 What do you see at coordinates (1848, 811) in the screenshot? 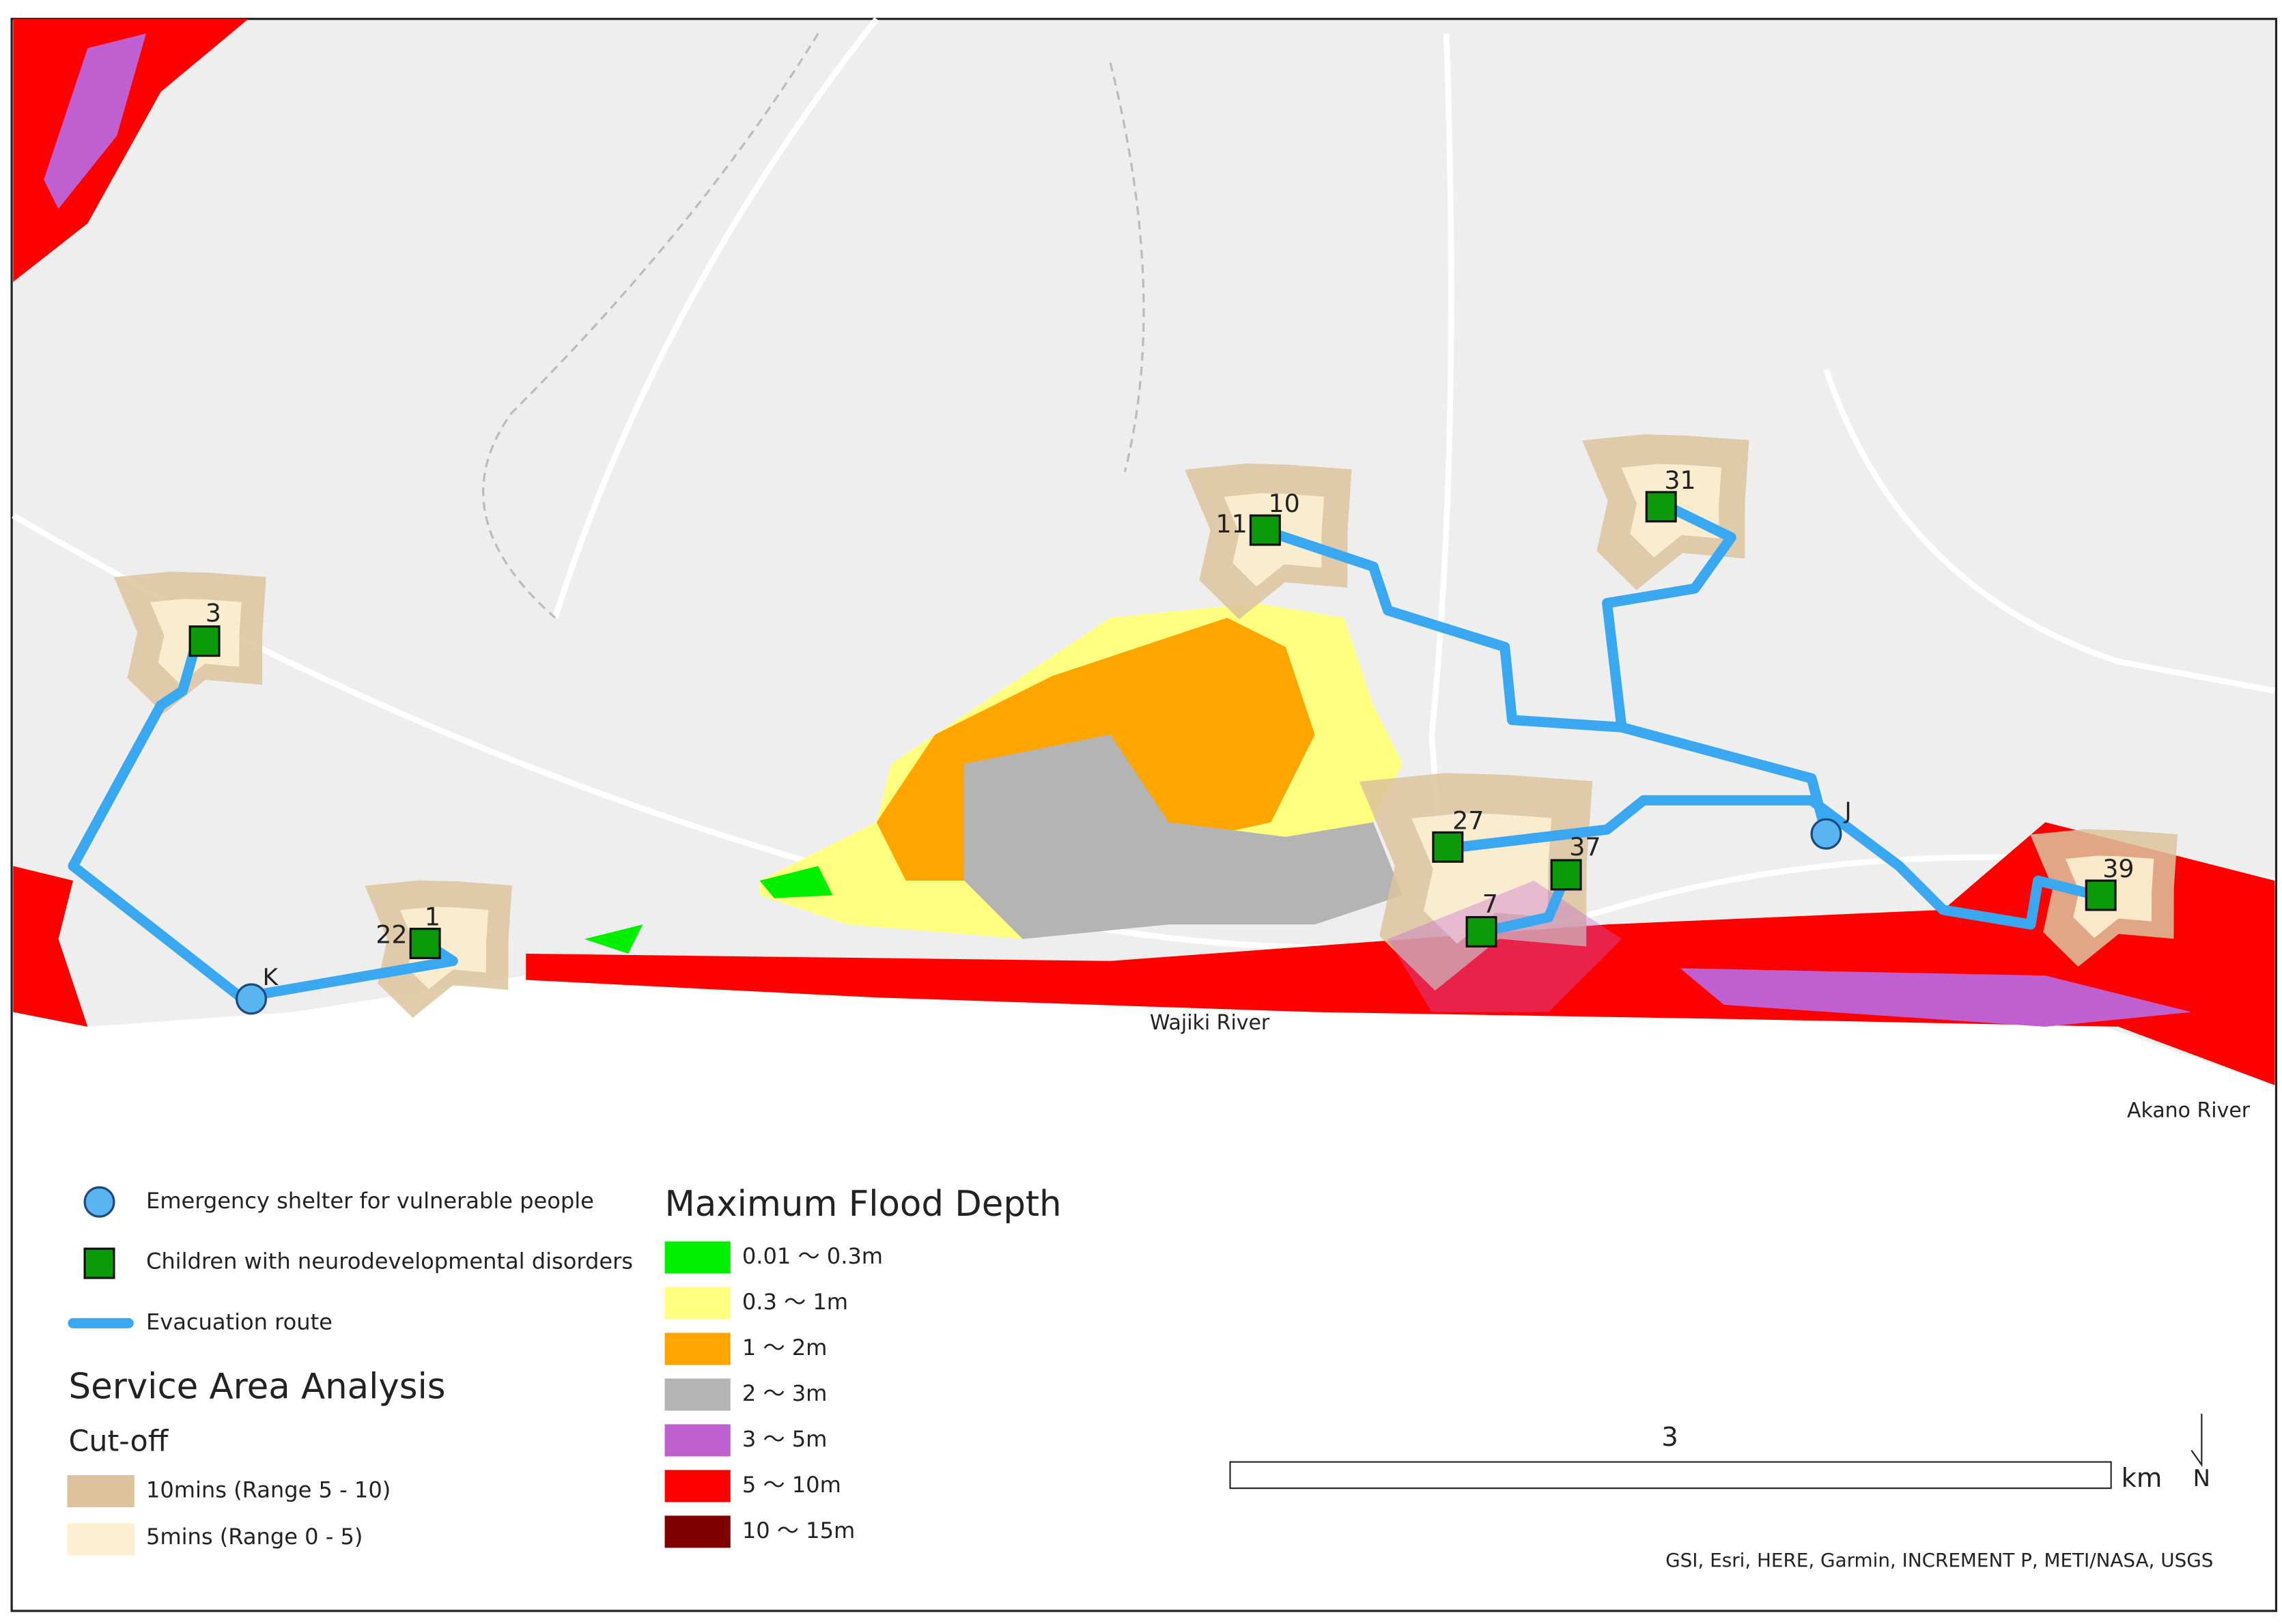
I see `shelter-label: J` at bounding box center [1848, 811].